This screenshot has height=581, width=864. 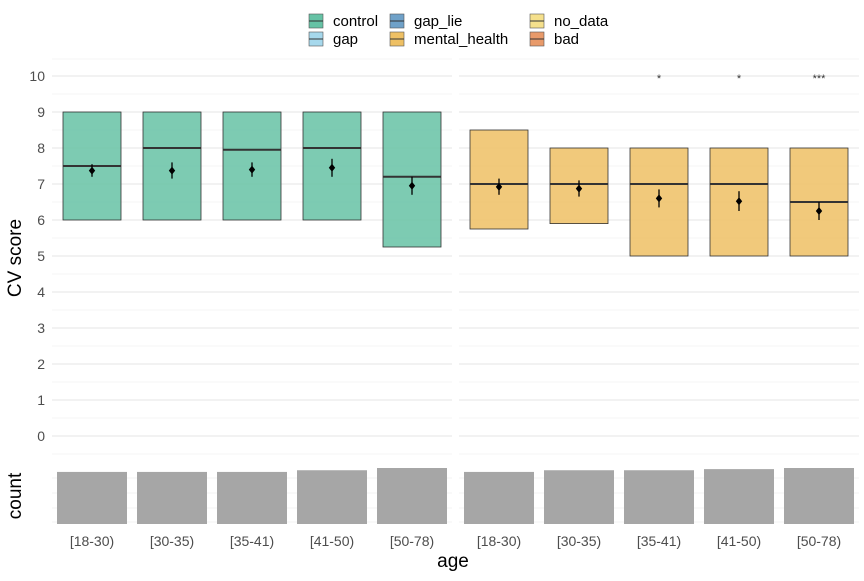 What do you see at coordinates (41, 184) in the screenshot?
I see `y-tick-label: 7` at bounding box center [41, 184].